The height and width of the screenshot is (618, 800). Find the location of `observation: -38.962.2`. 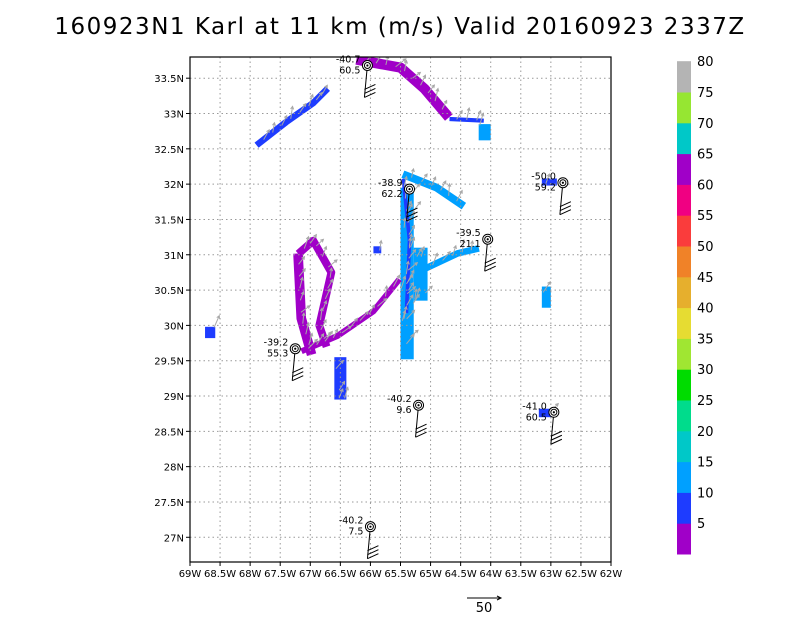

observation: -38.962.2 is located at coordinates (398, 200).